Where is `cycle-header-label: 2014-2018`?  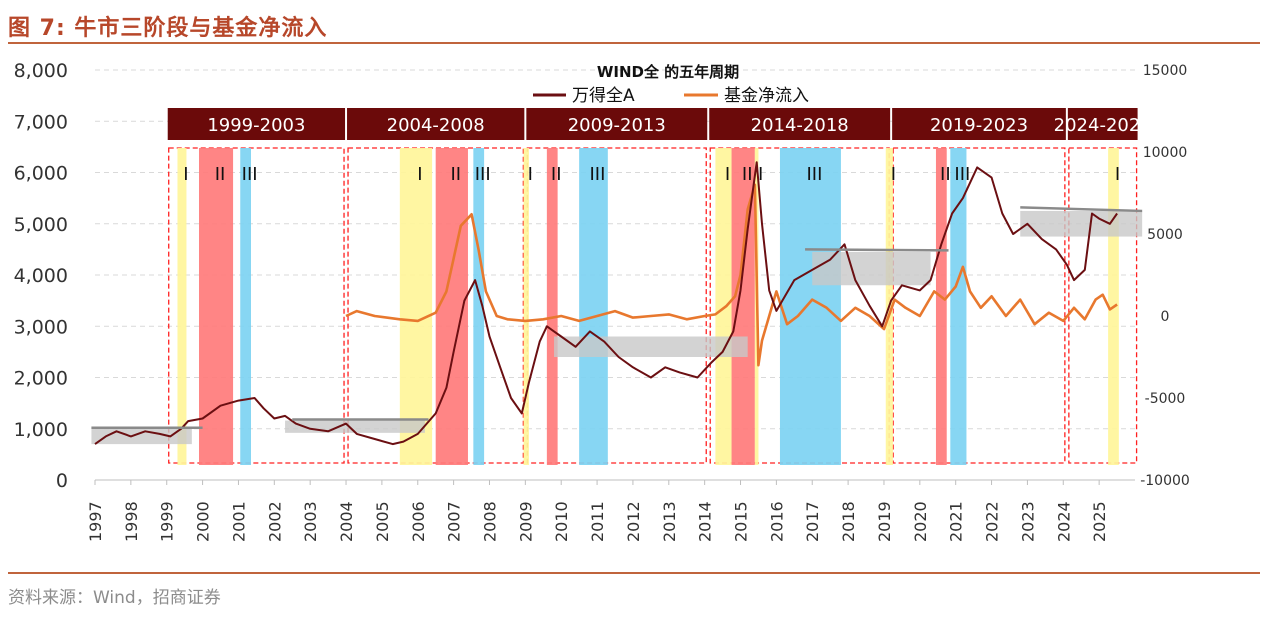
cycle-header-label: 2014-2018 is located at coordinates (800, 125).